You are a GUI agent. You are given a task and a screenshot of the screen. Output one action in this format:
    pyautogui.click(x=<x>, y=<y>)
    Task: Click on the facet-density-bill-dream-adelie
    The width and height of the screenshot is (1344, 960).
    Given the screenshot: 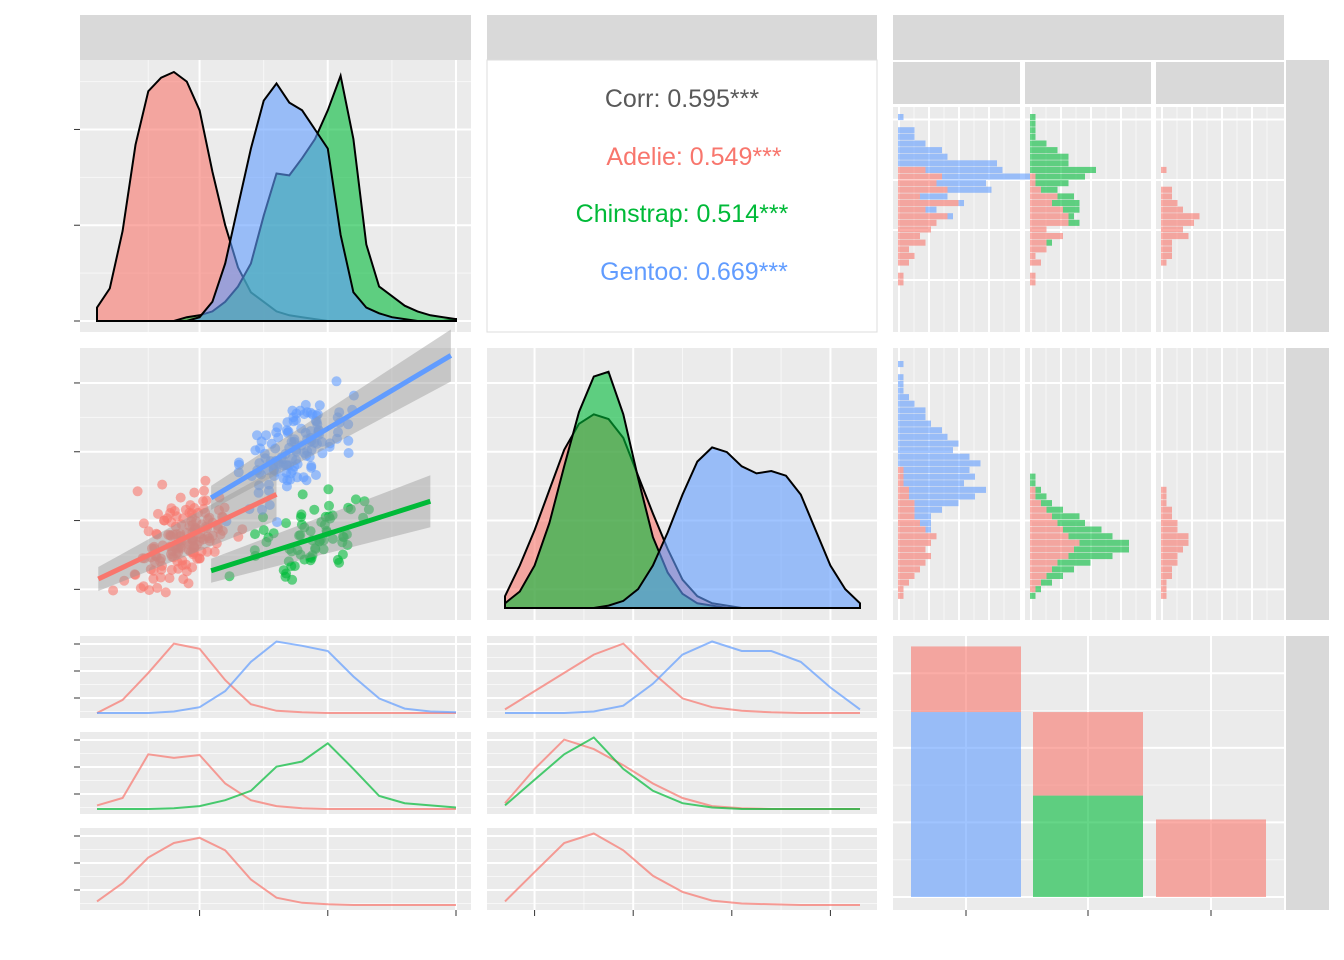 What is the action you would take?
    pyautogui.click(x=276, y=781)
    